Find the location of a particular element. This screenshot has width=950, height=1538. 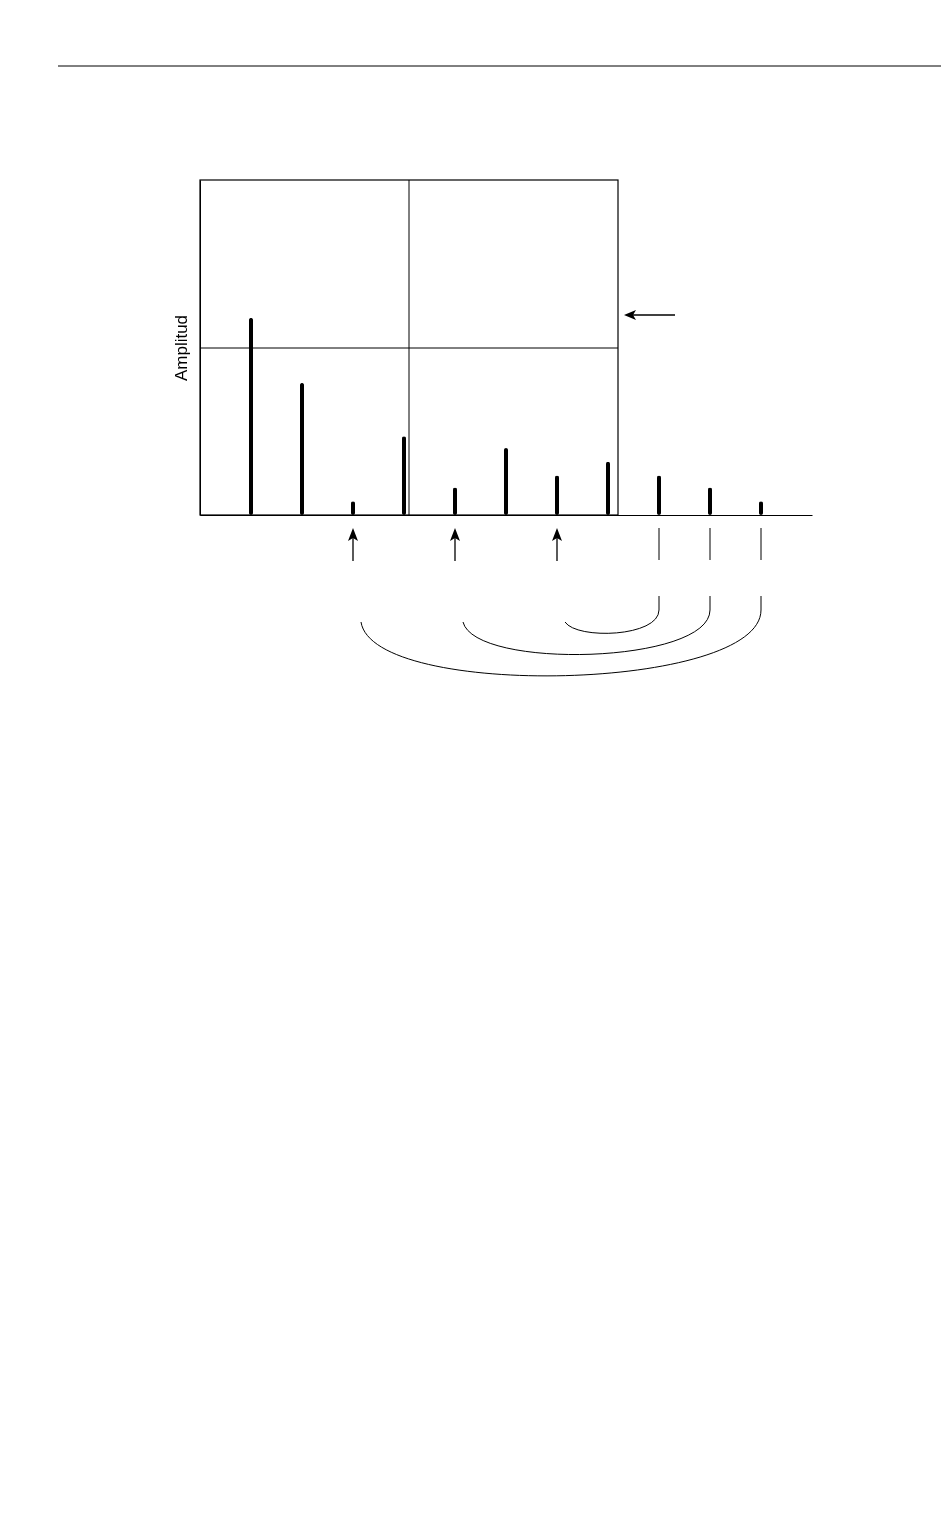

y-axis-title: Amplitud is located at coordinates (181, 348).